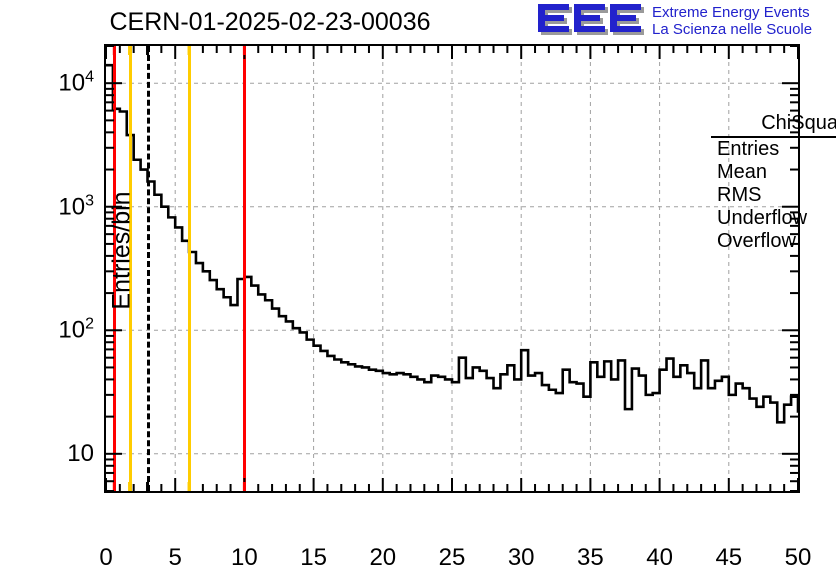 Image resolution: width=836 pixels, height=572 pixels. I want to click on y-tick-label: 10⁴, so click(76, 82).